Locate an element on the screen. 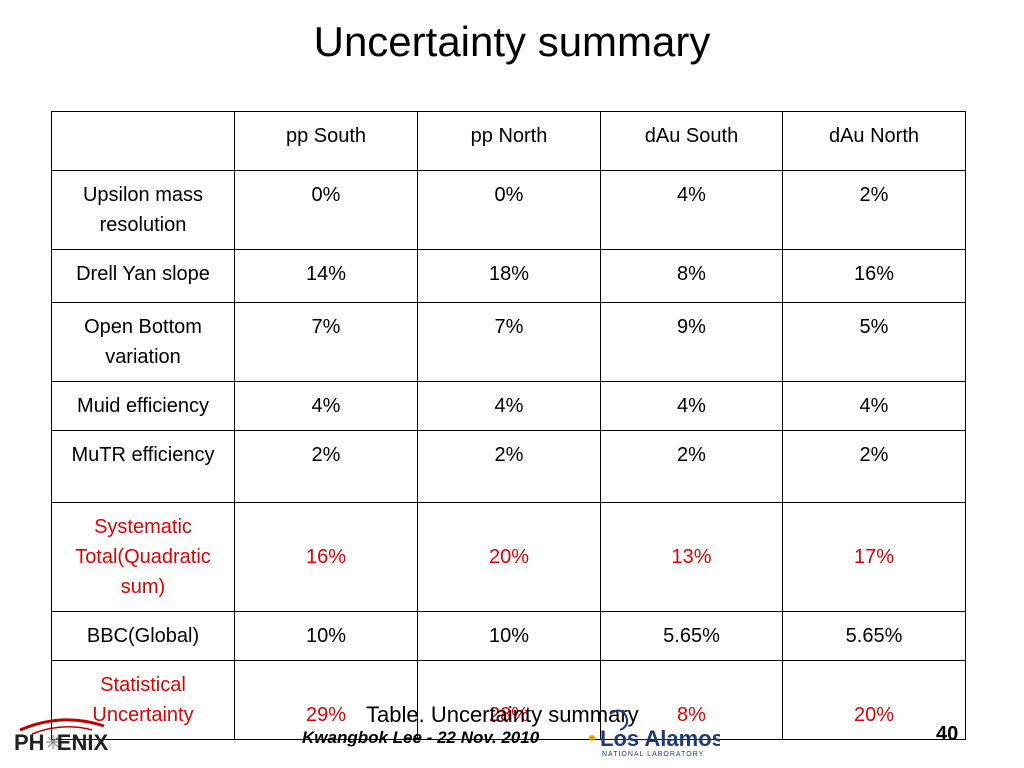 Image resolution: width=1024 pixels, height=768 pixels. phenix-logo-text: PH ENIX is located at coordinates (61, 742).